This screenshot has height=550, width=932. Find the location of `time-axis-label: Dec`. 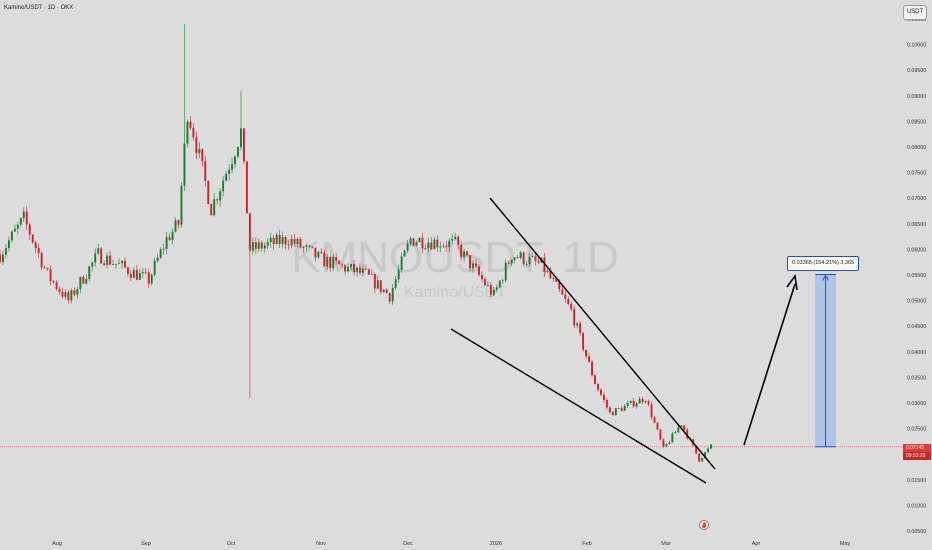

time-axis-label: Dec is located at coordinates (408, 544).